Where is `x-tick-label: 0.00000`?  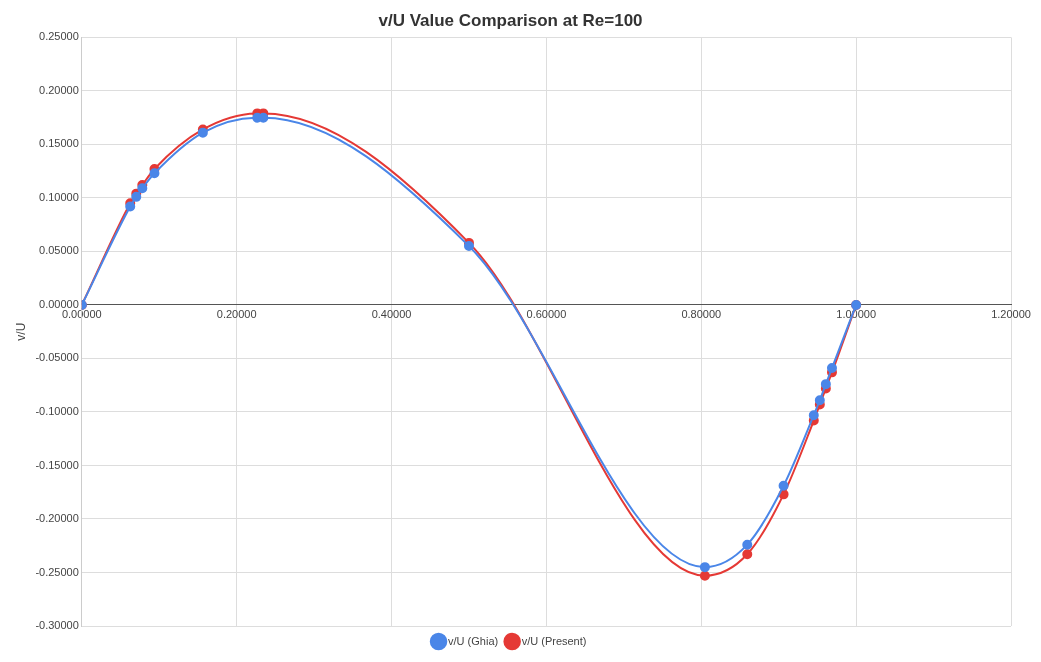
x-tick-label: 0.00000 is located at coordinates (81, 313).